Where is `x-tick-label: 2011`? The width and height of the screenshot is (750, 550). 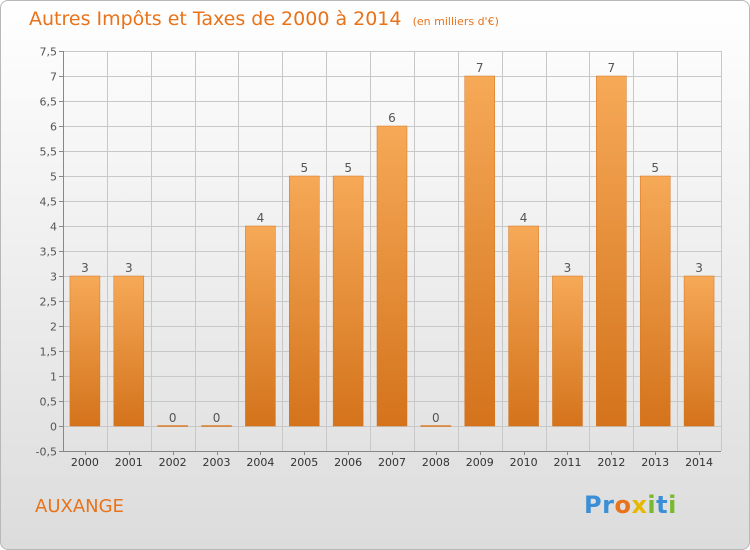
x-tick-label: 2011 is located at coordinates (567, 462).